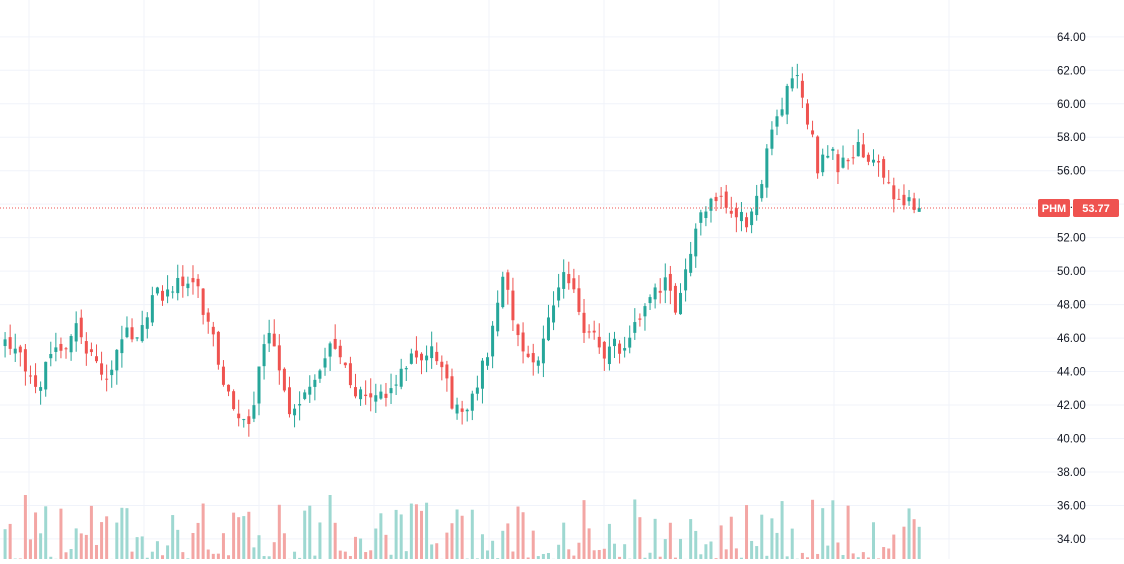 The image size is (1124, 564). What do you see at coordinates (1071, 373) in the screenshot?
I see `y-tick-label: 44.00` at bounding box center [1071, 373].